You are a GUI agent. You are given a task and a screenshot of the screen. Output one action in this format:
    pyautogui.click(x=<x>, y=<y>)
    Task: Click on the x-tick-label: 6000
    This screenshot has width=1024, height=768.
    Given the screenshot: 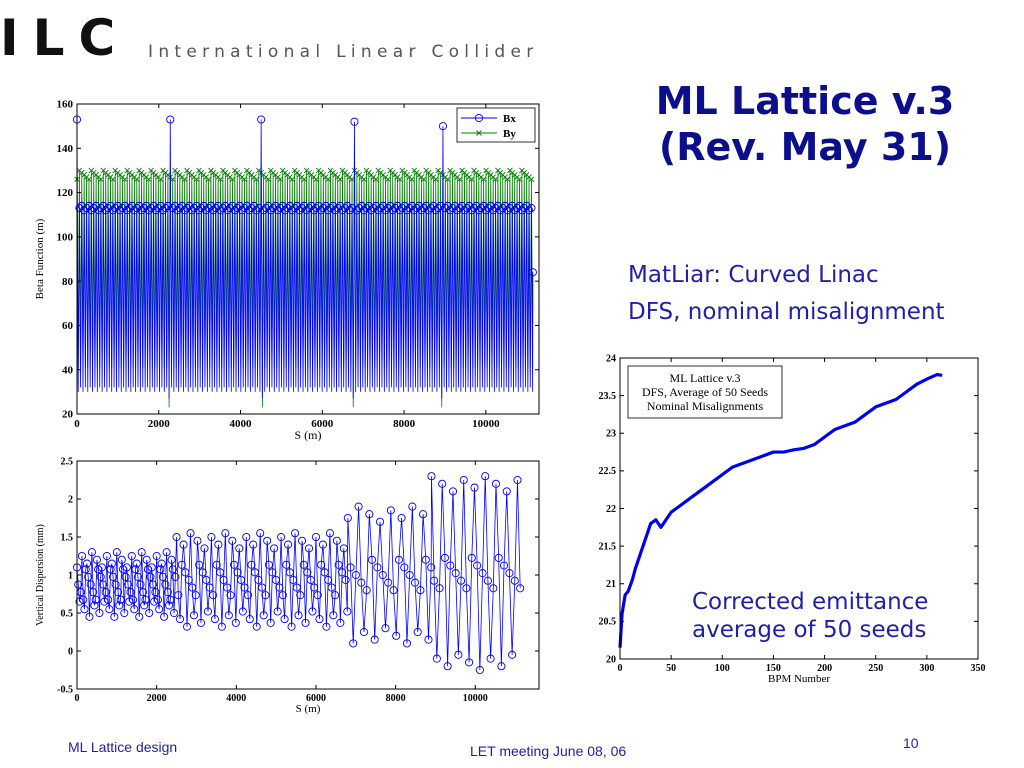 What is the action you would take?
    pyautogui.click(x=322, y=424)
    